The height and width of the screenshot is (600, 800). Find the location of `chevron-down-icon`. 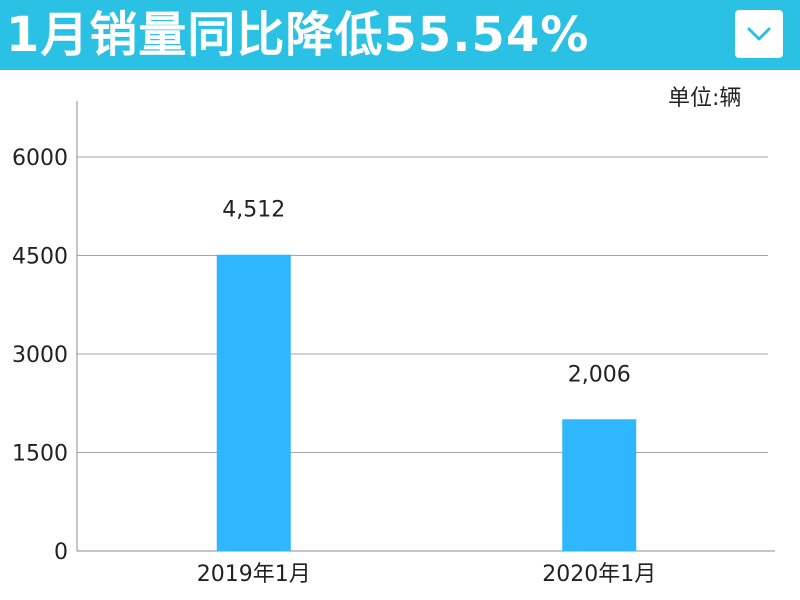

chevron-down-icon is located at coordinates (759, 34).